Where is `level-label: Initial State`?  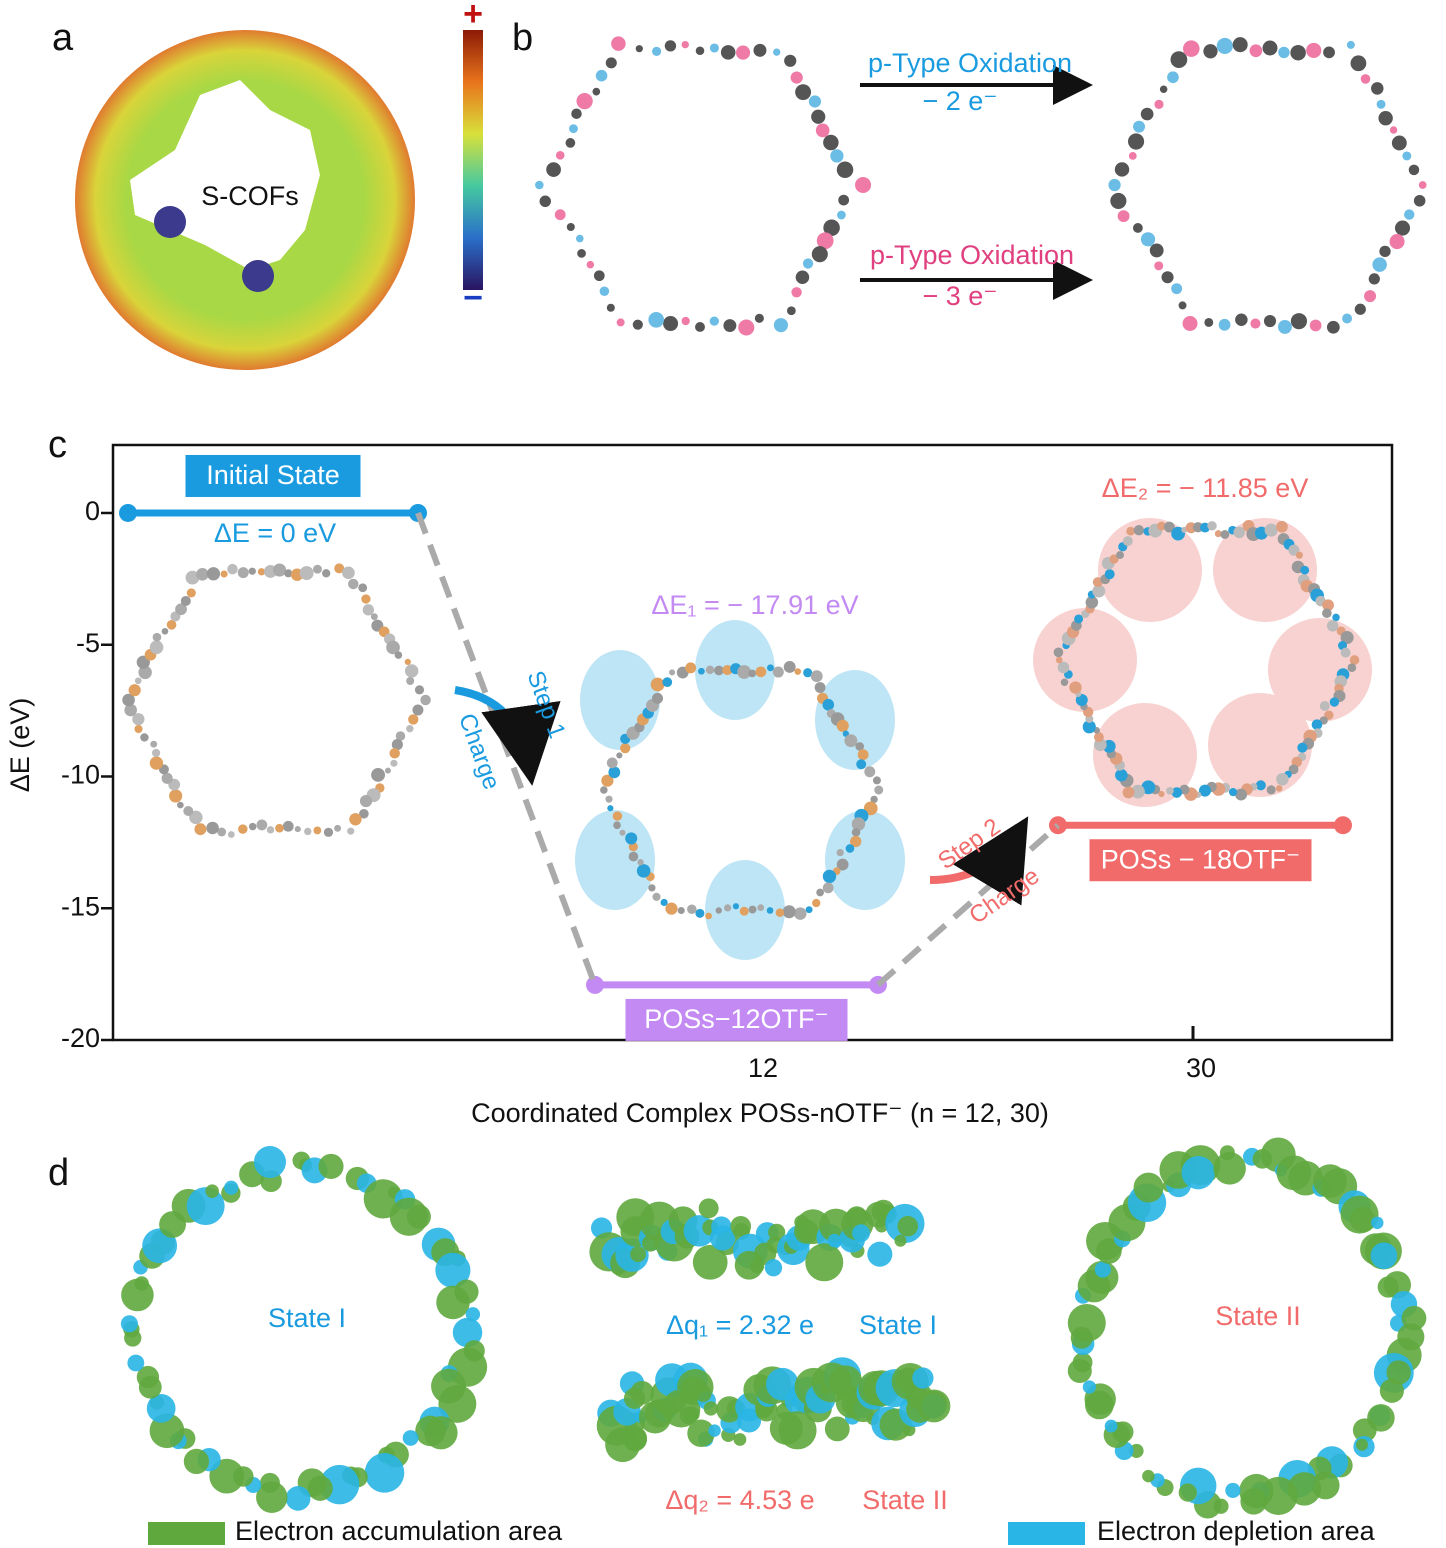 level-label: Initial State is located at coordinates (273, 475).